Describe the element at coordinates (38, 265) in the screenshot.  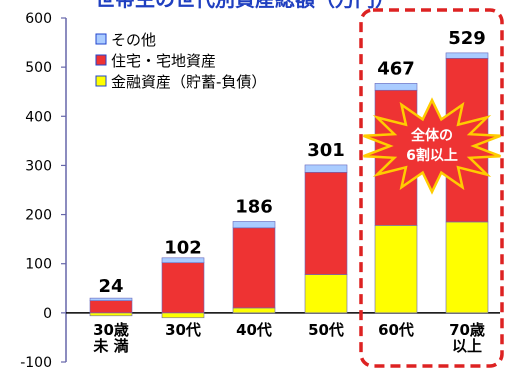
I see `y-tick-label: 100` at that location.